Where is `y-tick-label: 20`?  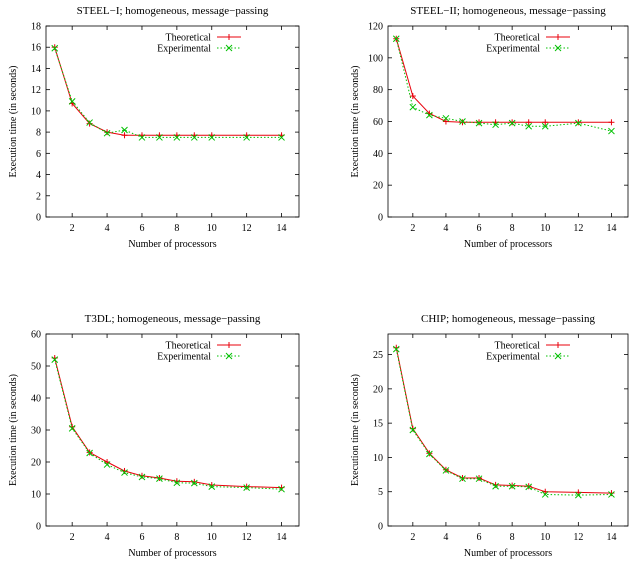 y-tick-label: 20 is located at coordinates (378, 186).